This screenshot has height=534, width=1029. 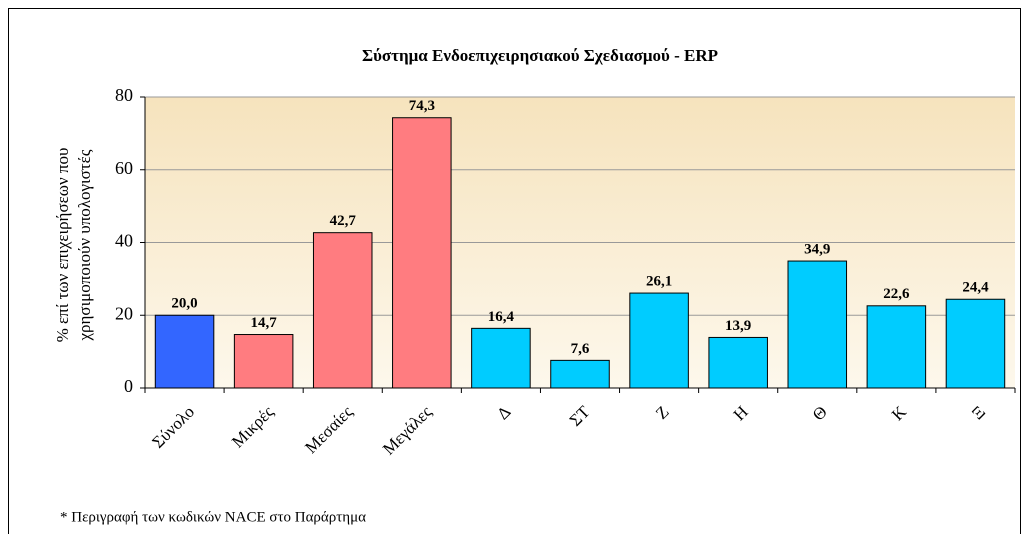 What do you see at coordinates (184, 304) in the screenshot?
I see `data-label: 20,0` at bounding box center [184, 304].